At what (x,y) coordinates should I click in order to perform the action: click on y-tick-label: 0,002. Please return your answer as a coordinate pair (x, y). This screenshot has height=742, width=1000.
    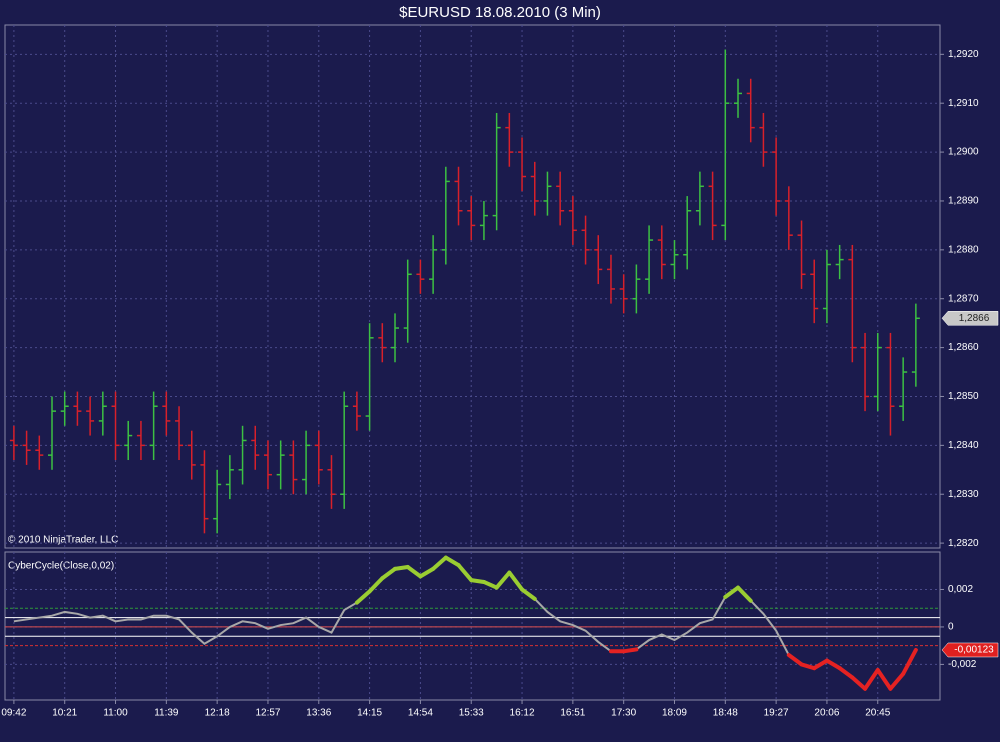
    Looking at the image, I should click on (960, 589).